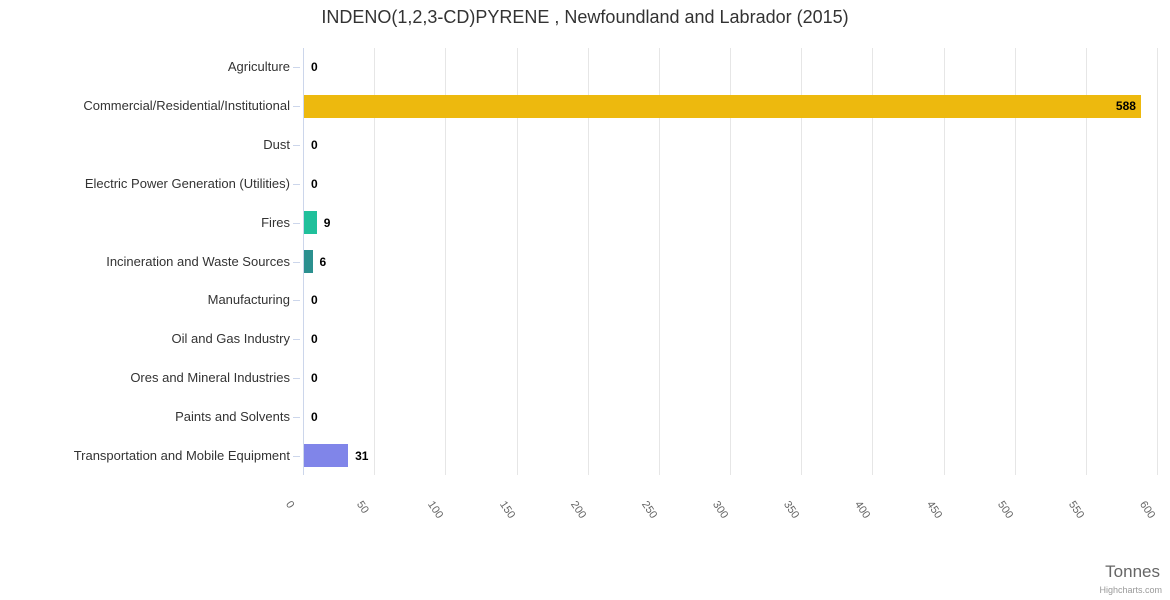  I want to click on x-tick-label: 300, so click(720, 510).